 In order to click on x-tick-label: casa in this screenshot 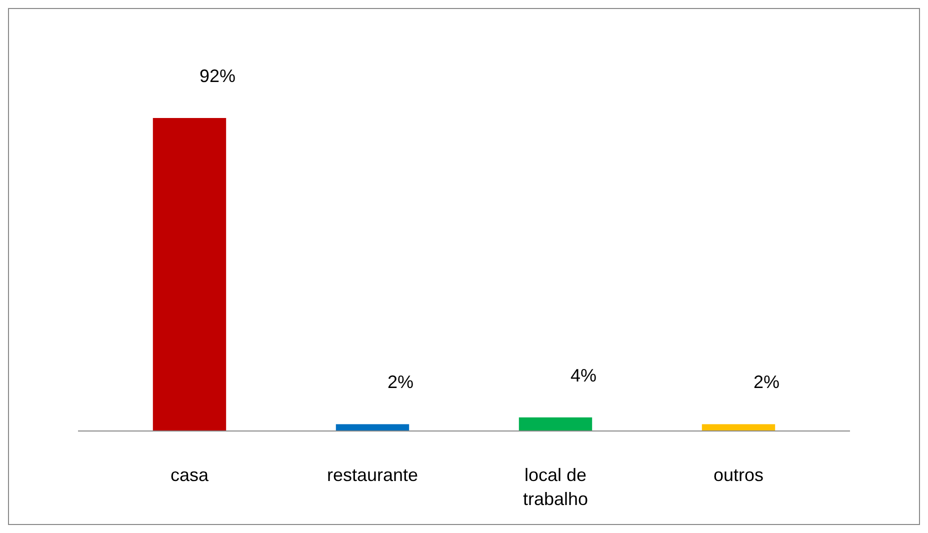, I will do `click(190, 475)`.